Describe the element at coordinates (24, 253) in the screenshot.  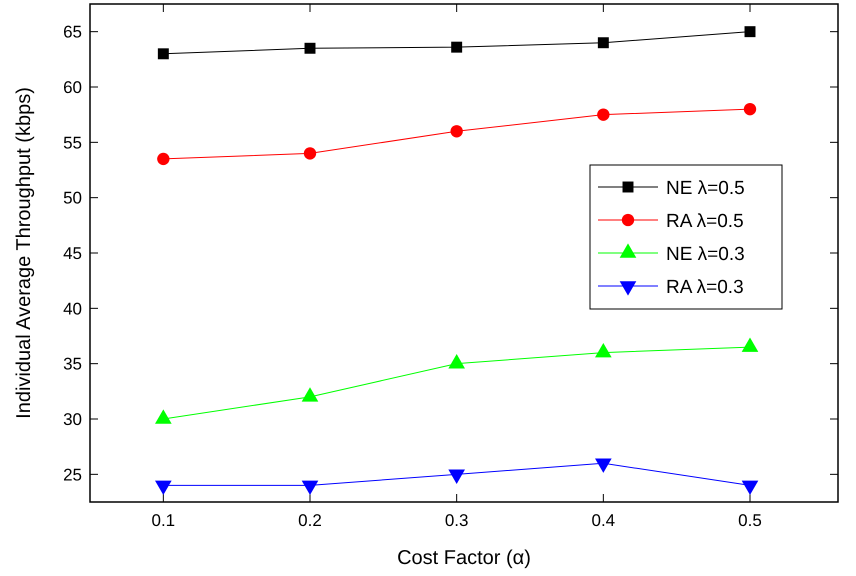
I see `y-axis-title: Individual Average Throughput (kbps)` at that location.